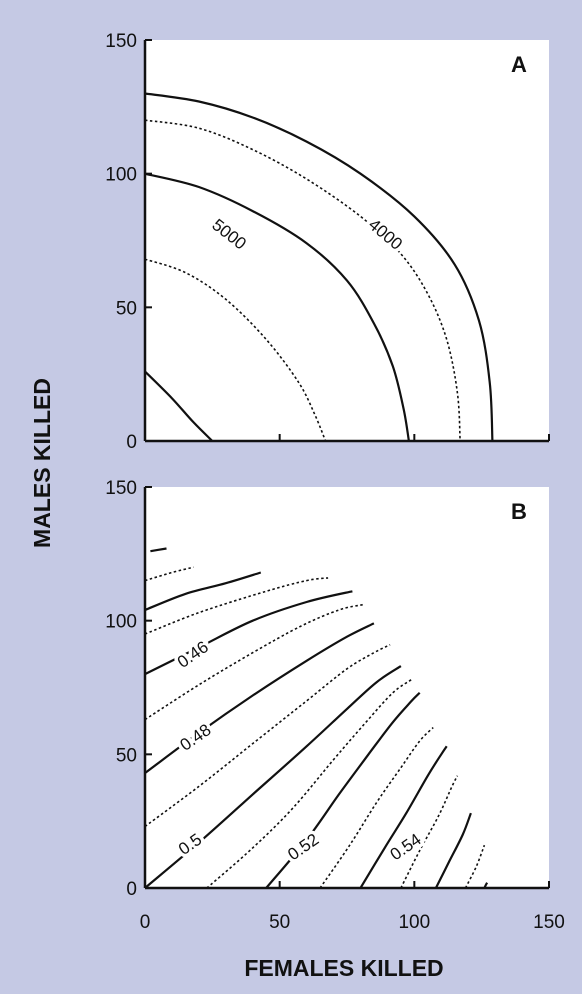 The height and width of the screenshot is (994, 582). What do you see at coordinates (145, 922) in the screenshot?
I see `panel-b-x-tick-label: 0` at bounding box center [145, 922].